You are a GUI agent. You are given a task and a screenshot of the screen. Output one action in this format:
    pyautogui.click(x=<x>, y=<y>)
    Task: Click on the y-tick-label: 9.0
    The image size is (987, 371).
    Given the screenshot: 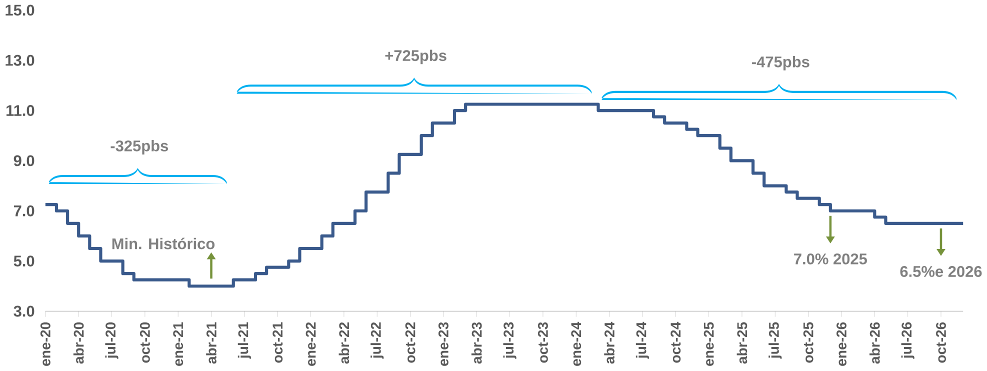 What is the action you would take?
    pyautogui.click(x=24, y=160)
    